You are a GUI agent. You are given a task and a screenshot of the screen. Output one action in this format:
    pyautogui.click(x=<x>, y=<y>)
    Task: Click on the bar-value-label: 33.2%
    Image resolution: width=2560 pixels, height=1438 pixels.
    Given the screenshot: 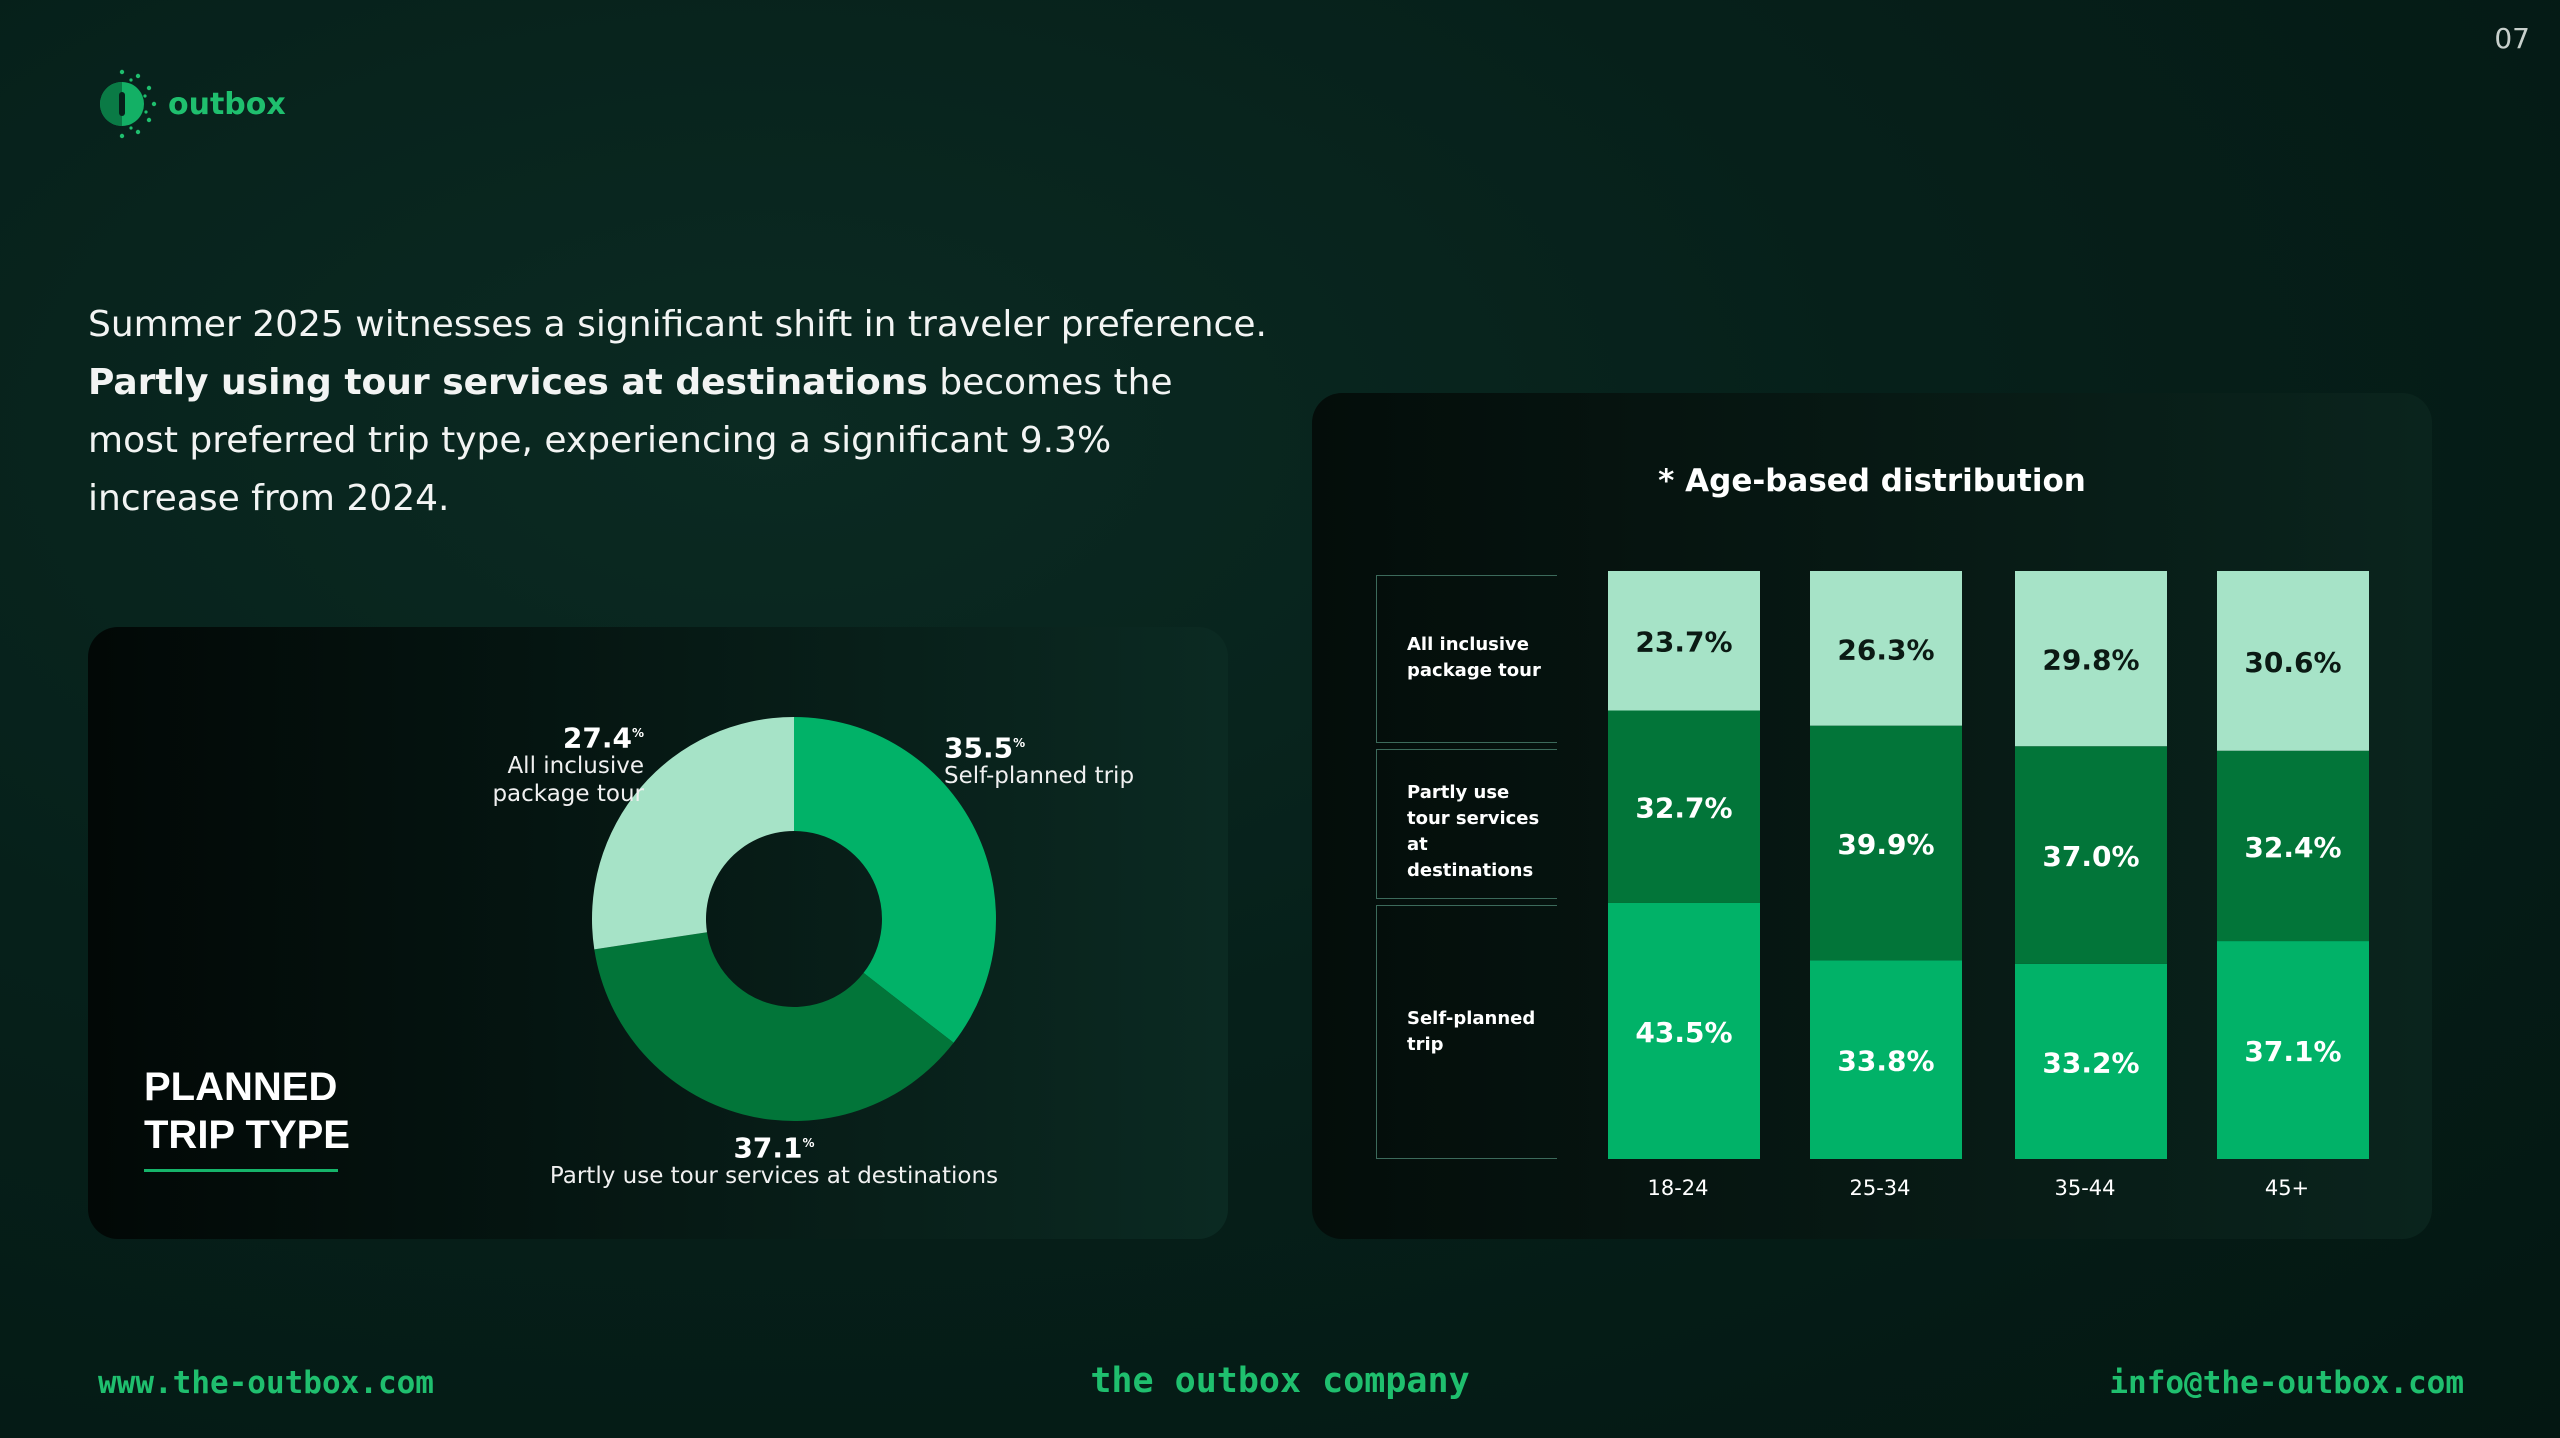 What is the action you would take?
    pyautogui.click(x=2090, y=1062)
    